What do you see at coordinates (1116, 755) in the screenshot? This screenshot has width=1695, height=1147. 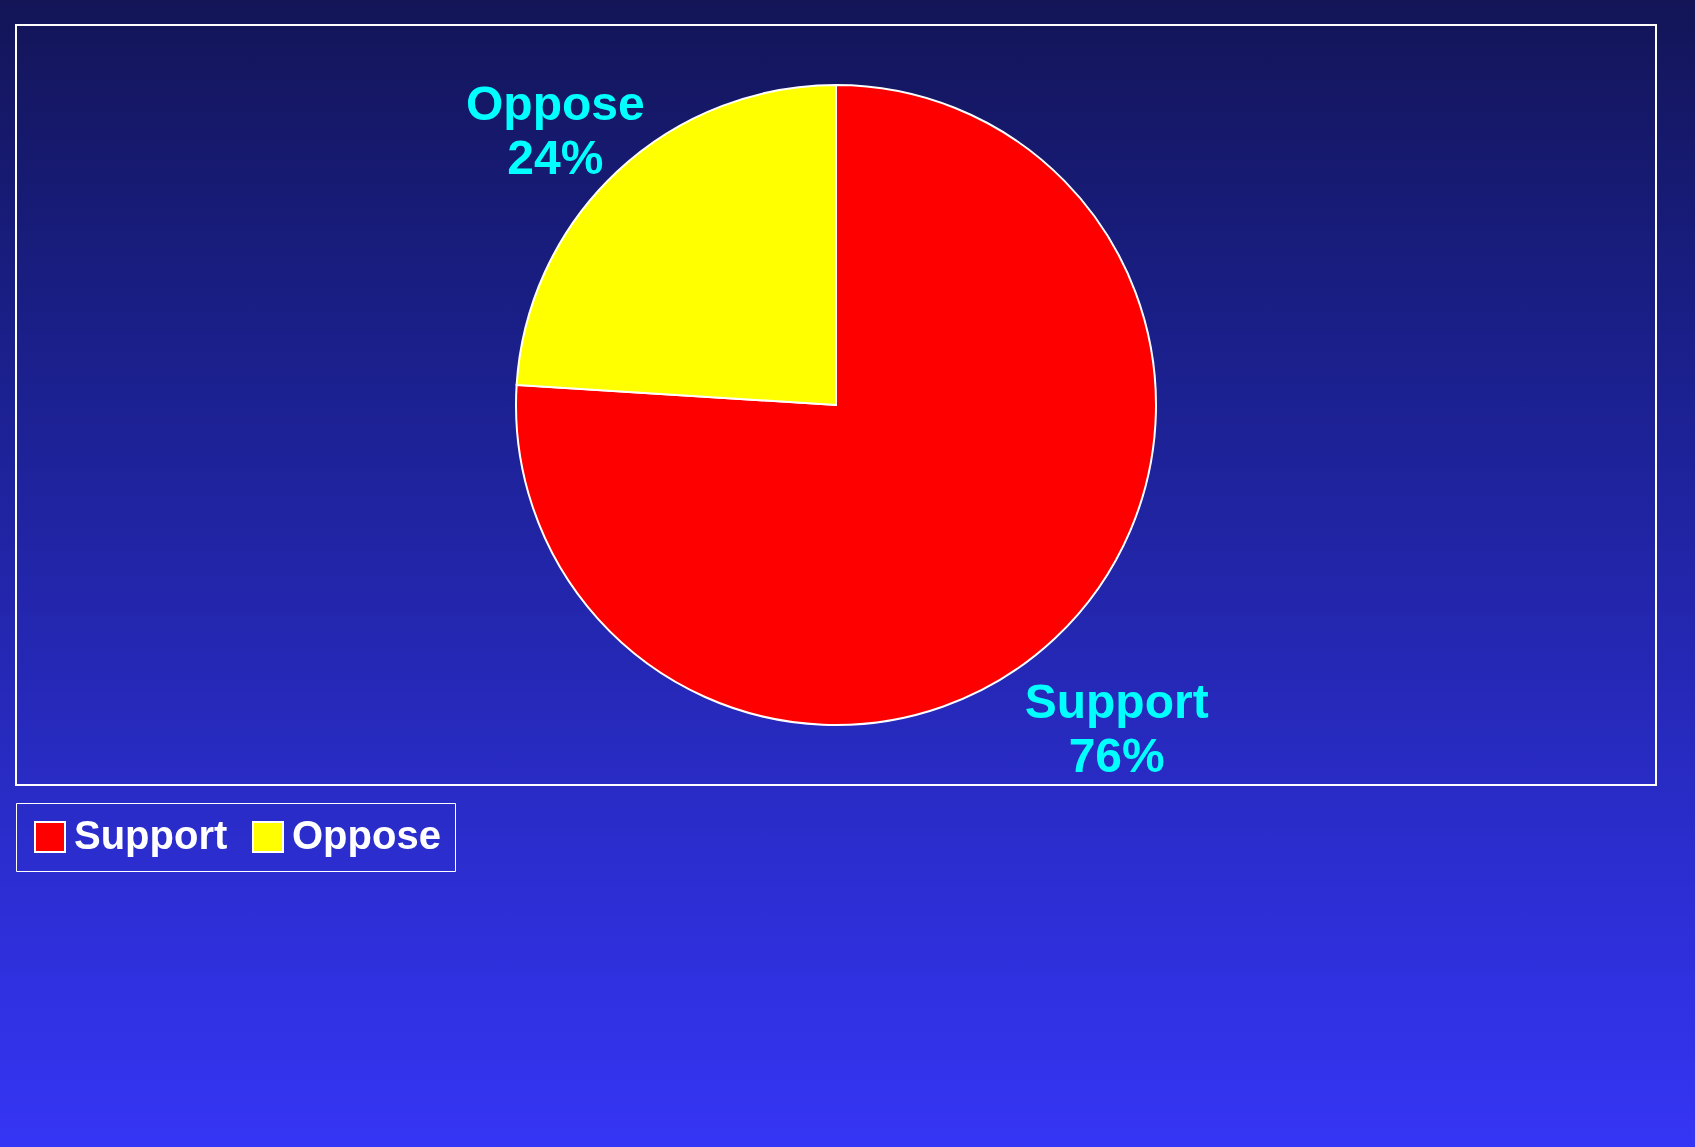 I see `data-label: 76%` at bounding box center [1116, 755].